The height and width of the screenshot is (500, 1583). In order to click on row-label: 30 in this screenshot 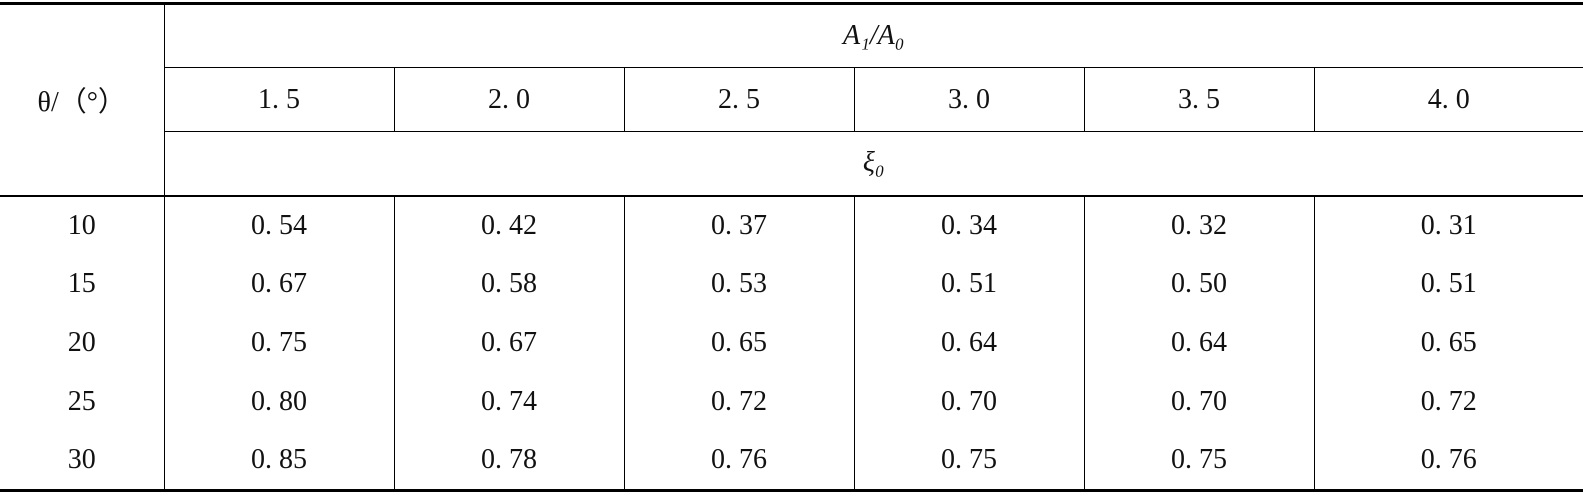, I will do `click(82, 461)`.